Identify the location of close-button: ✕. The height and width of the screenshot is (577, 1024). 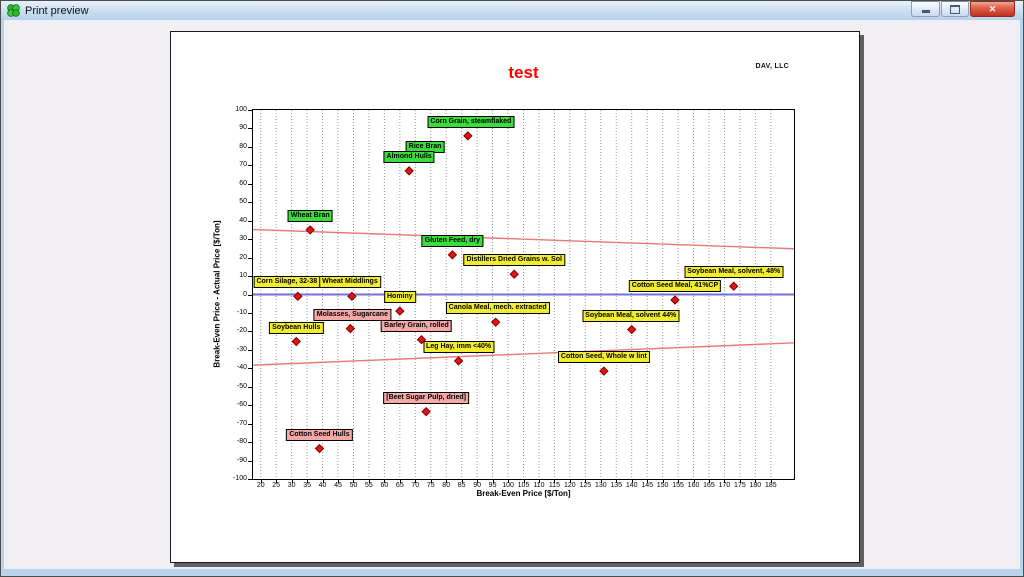
(992, 9).